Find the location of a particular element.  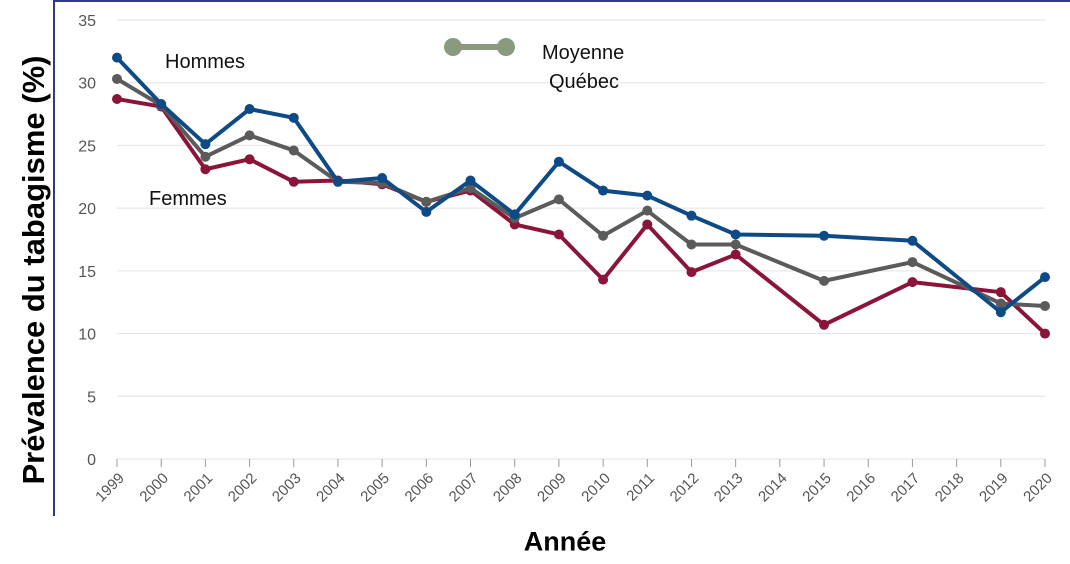

x-tick-2010: 2010 is located at coordinates (596, 488).